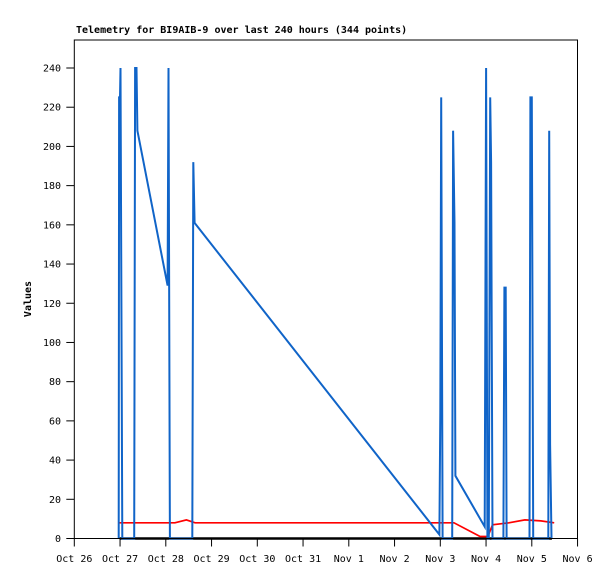  Describe the element at coordinates (52, 186) in the screenshot. I see `y-tick-label: 180` at that location.